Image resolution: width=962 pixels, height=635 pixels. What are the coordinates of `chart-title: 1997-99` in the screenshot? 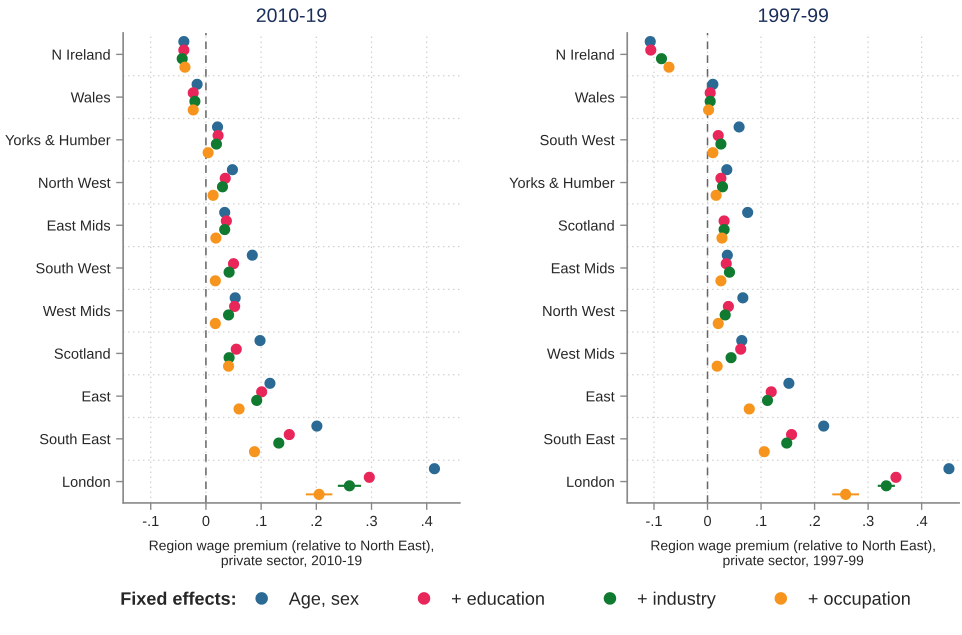 It's located at (793, 15).